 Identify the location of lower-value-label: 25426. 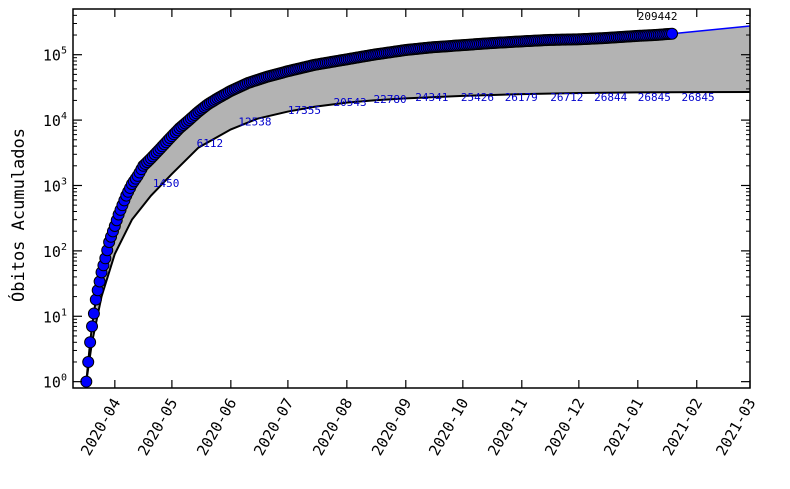
(477, 97).